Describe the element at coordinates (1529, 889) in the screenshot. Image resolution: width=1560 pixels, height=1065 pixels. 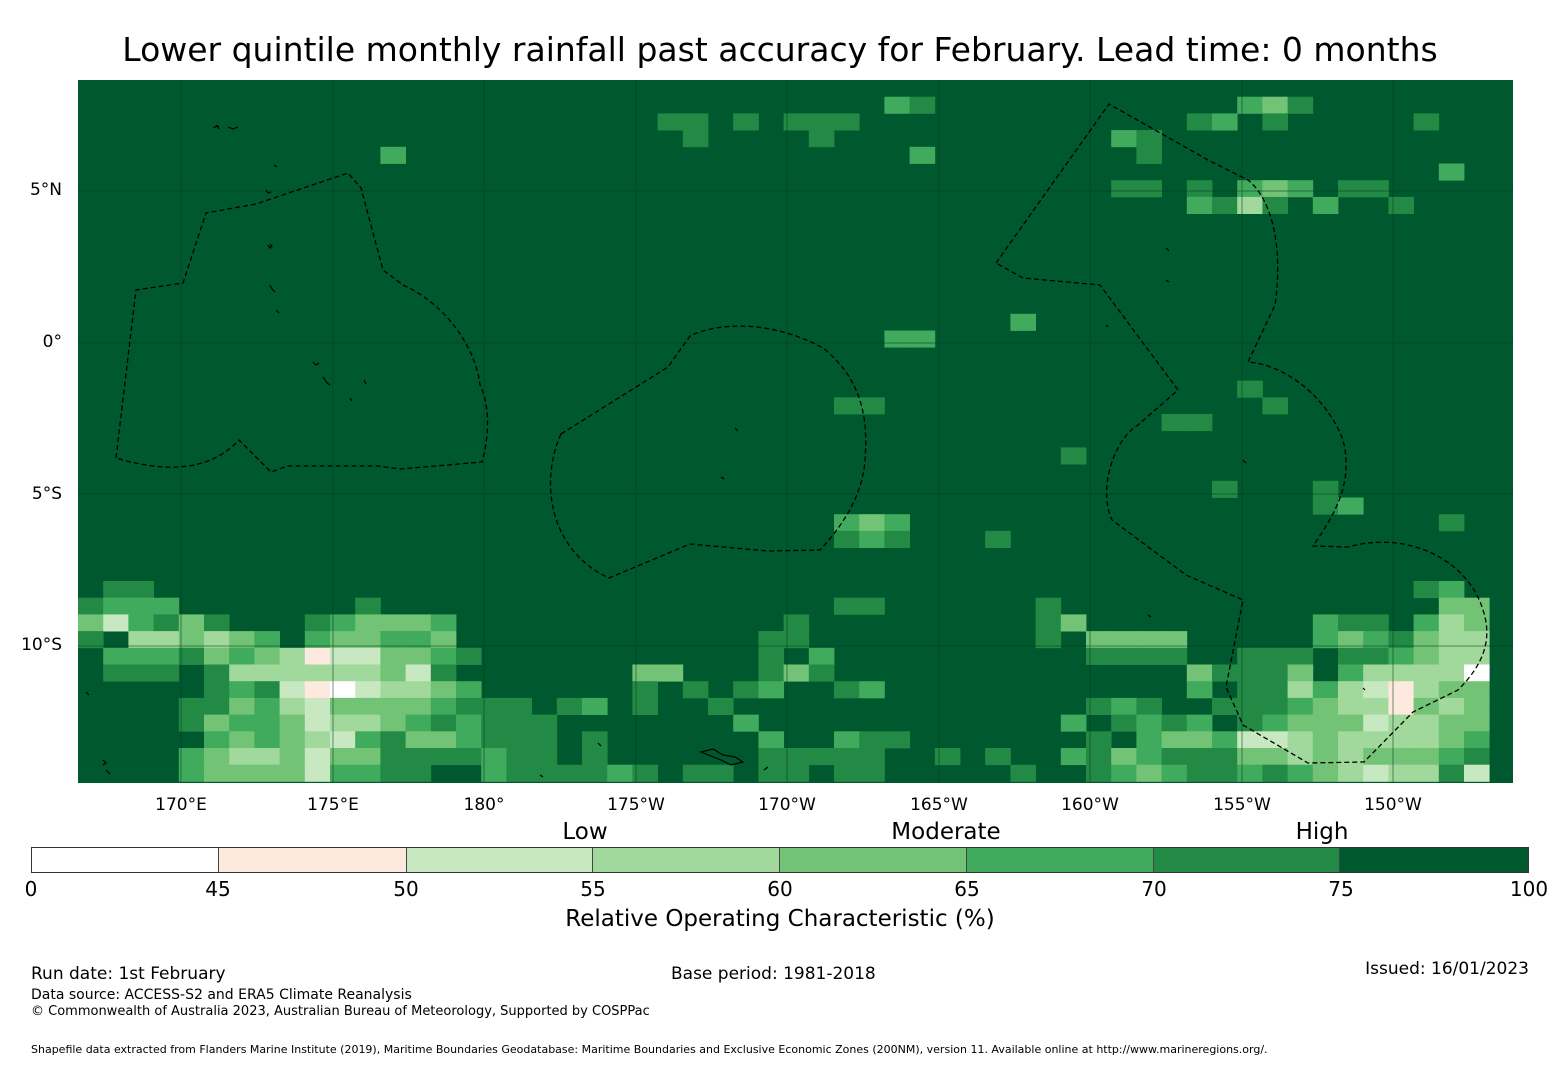
I see `colorbar-tick-100: 100` at that location.